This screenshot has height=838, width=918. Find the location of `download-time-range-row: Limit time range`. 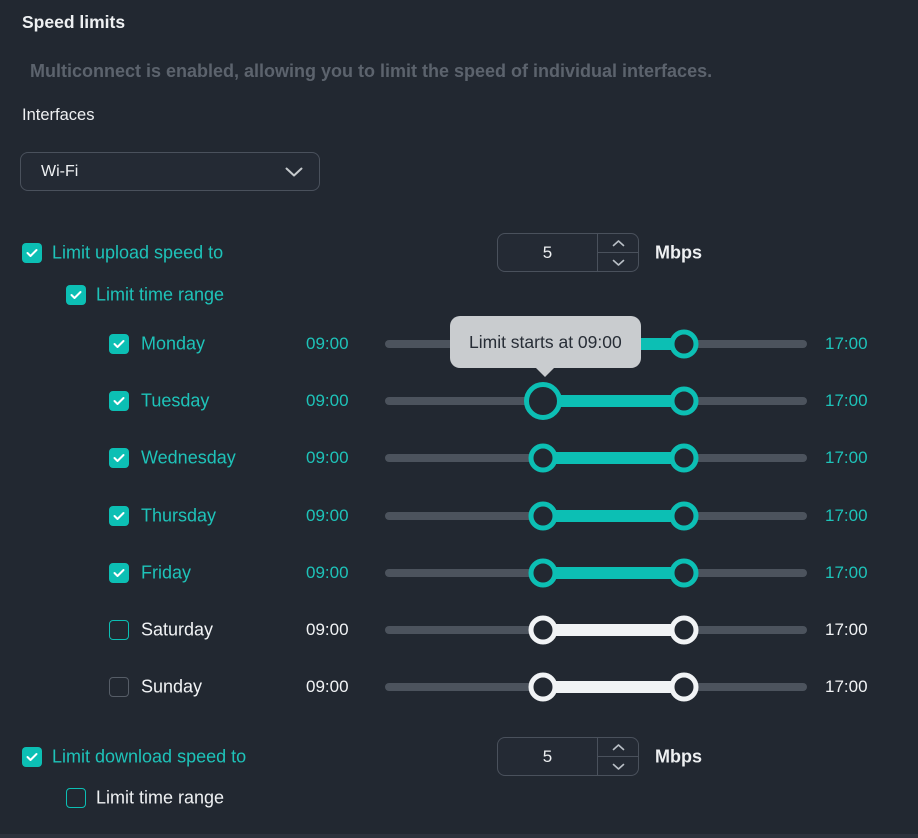

download-time-range-row: Limit time range is located at coordinates (459, 798).